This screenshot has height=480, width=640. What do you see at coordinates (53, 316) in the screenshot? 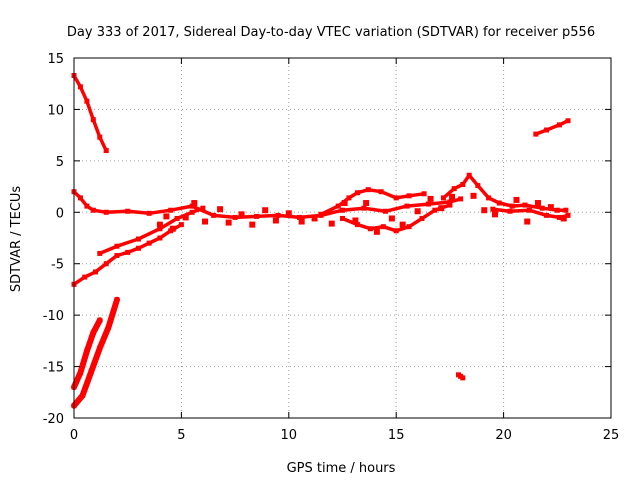
I see `y-tick-label: -10` at bounding box center [53, 316].